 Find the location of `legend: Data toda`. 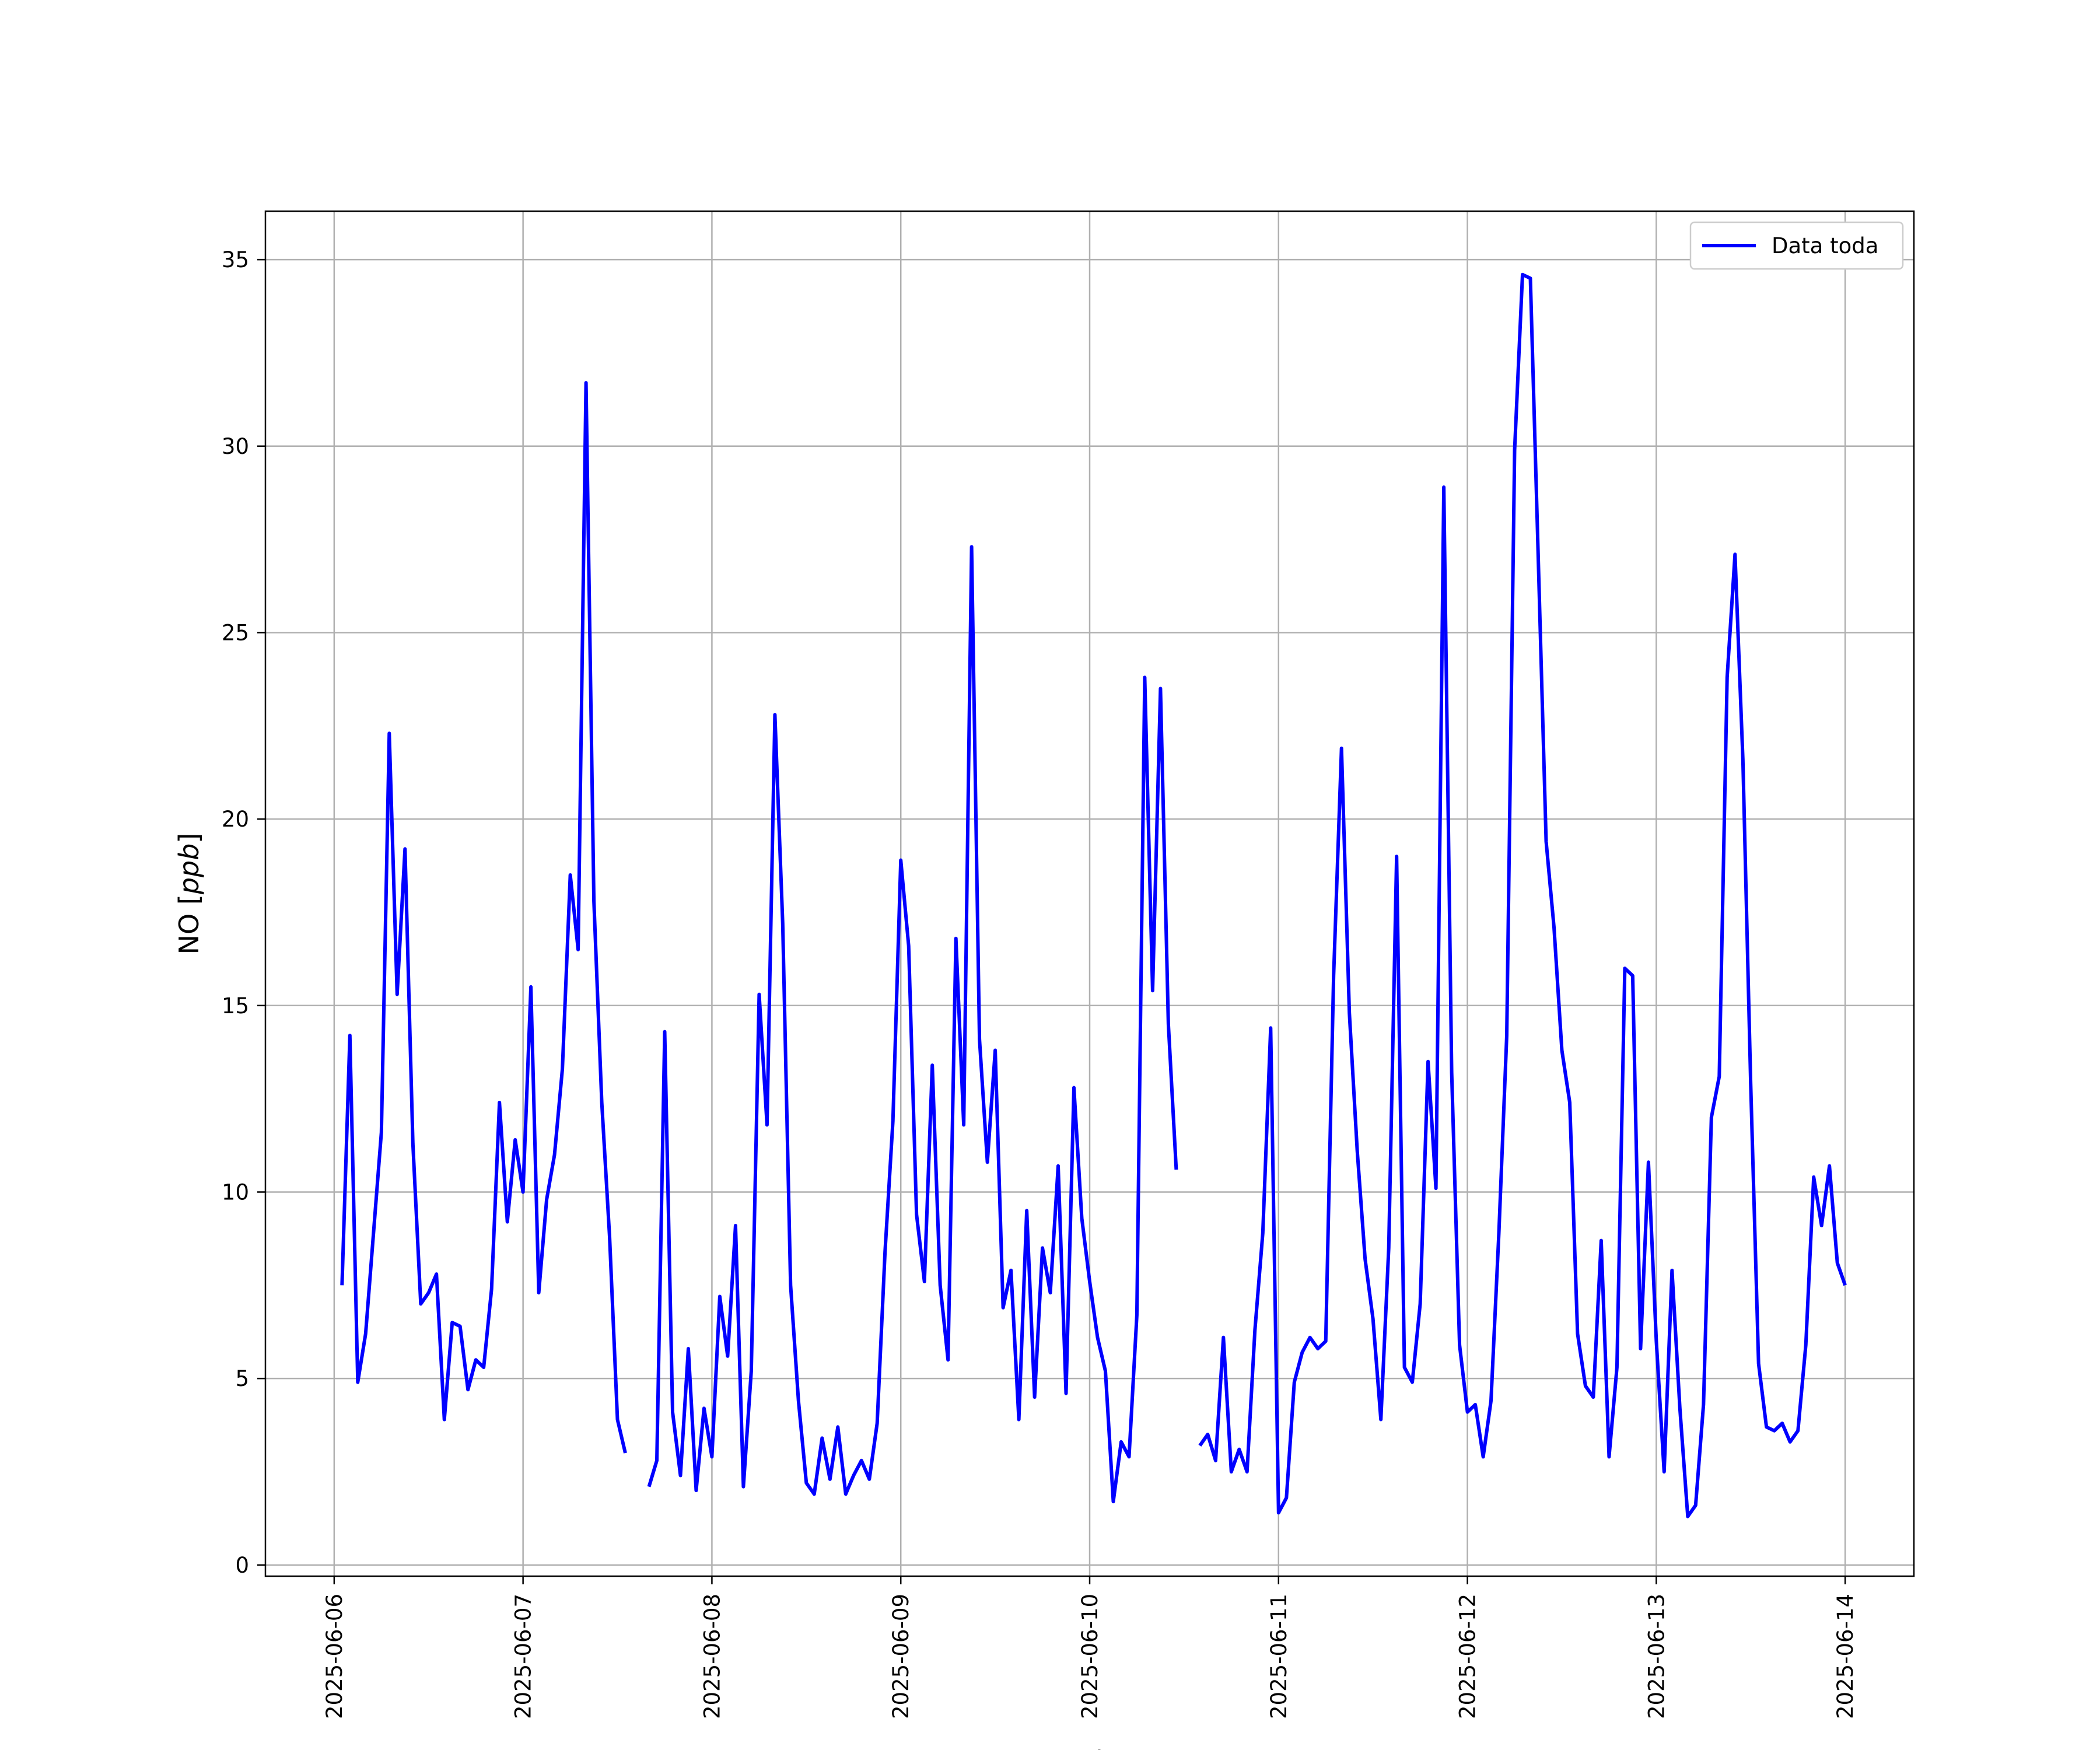

legend: Data toda is located at coordinates (1796, 245).